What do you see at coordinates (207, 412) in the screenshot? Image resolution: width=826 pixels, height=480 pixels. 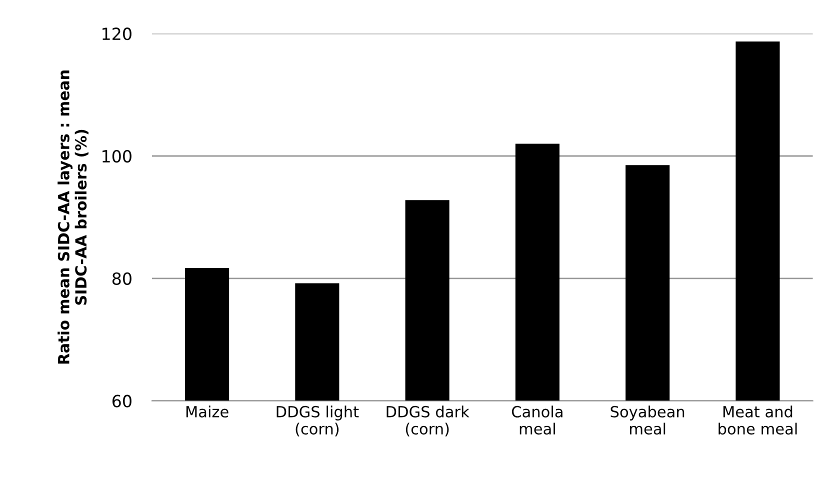 I see `x-tick-label: Maize` at bounding box center [207, 412].